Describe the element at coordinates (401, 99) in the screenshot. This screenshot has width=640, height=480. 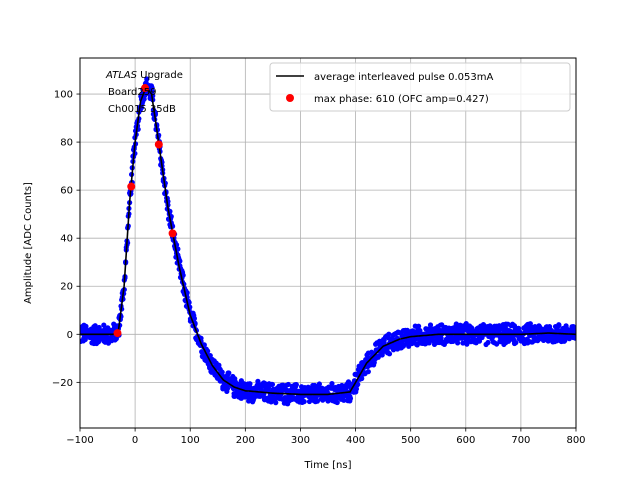
I see `legend-entry-max-phase: max phase: 610 (OFC amp=0.427)` at that location.